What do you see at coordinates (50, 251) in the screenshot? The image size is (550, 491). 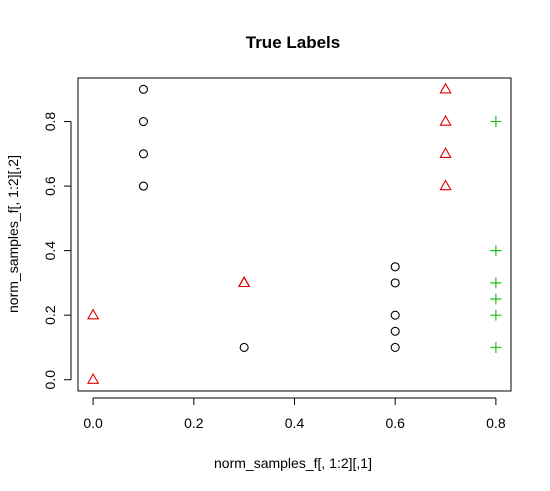 I see `y-tick-label: 0.4` at bounding box center [50, 251].